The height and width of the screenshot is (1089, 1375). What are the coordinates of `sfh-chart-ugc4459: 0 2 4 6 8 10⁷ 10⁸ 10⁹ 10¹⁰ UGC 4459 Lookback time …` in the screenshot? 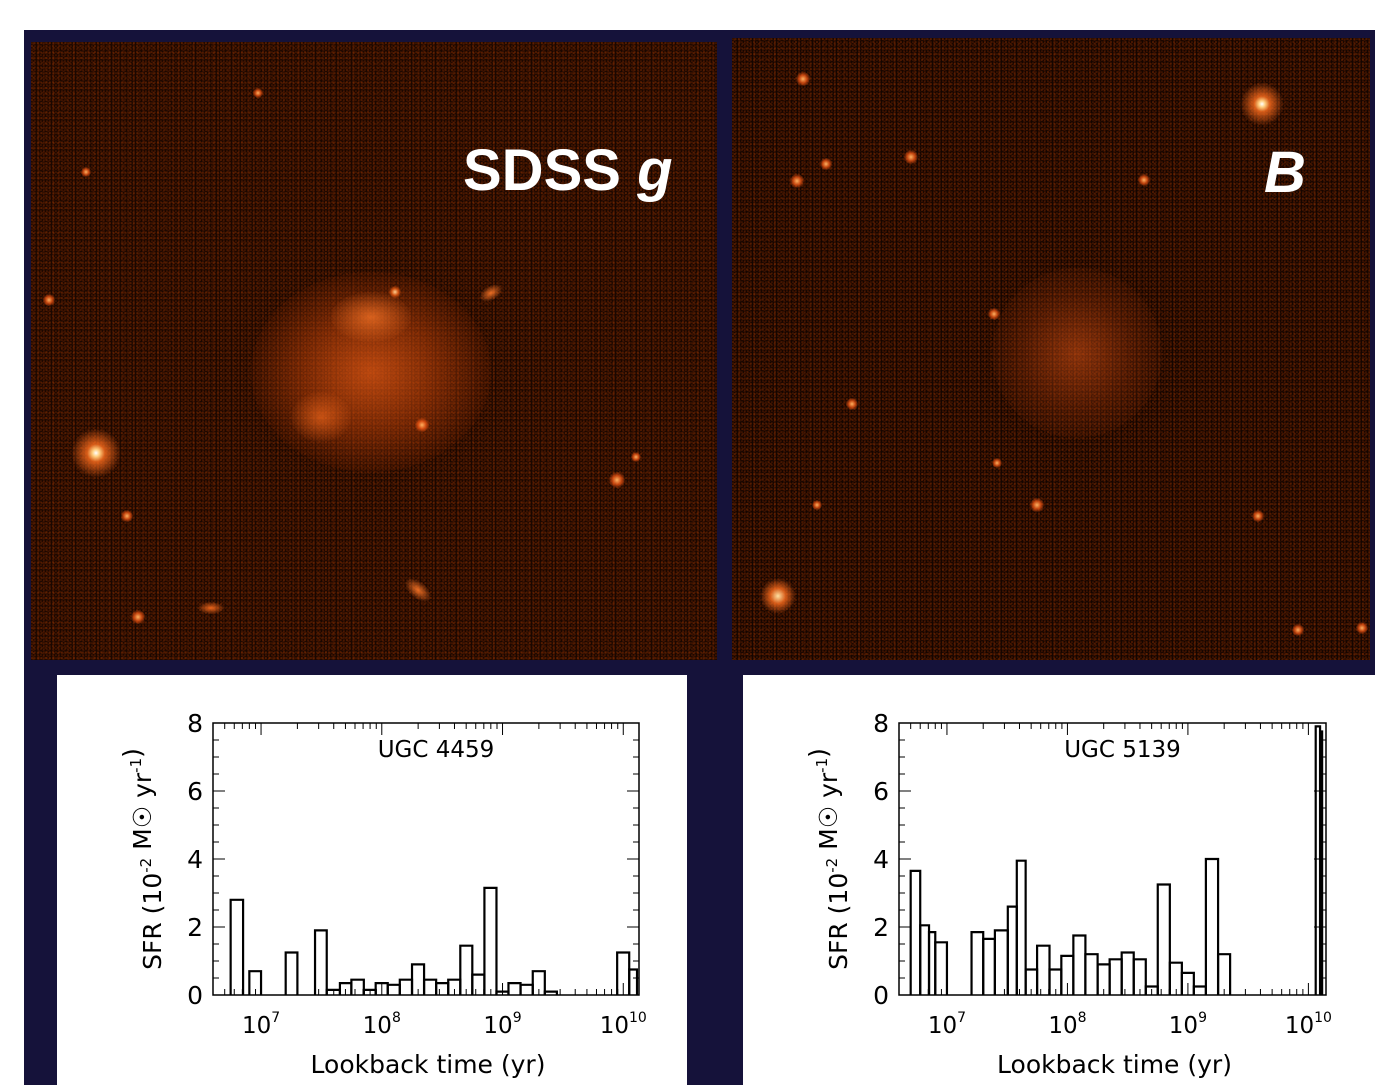 It's located at (382, 894).